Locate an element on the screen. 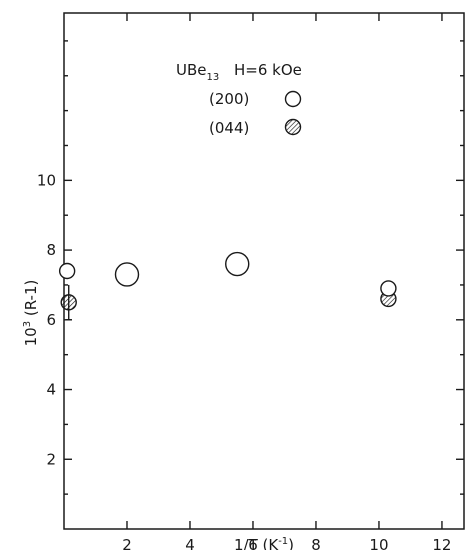  legend-title-subscript: 13 is located at coordinates (213, 77).